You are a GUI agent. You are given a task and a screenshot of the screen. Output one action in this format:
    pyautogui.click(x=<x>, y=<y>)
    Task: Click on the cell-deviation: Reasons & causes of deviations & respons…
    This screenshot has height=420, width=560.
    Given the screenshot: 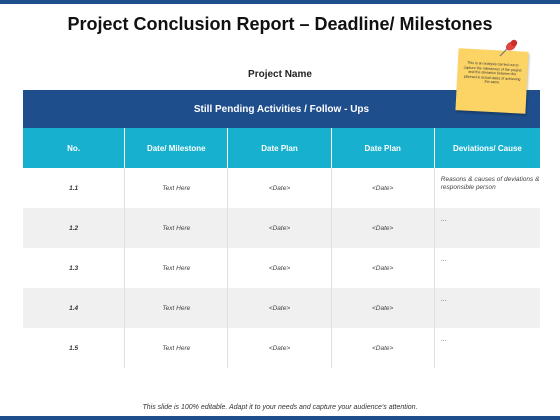 What is the action you would take?
    pyautogui.click(x=490, y=183)
    